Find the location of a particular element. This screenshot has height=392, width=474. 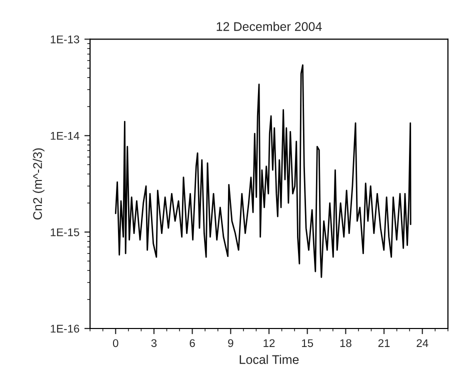

x-tick-label: 18 is located at coordinates (346, 343).